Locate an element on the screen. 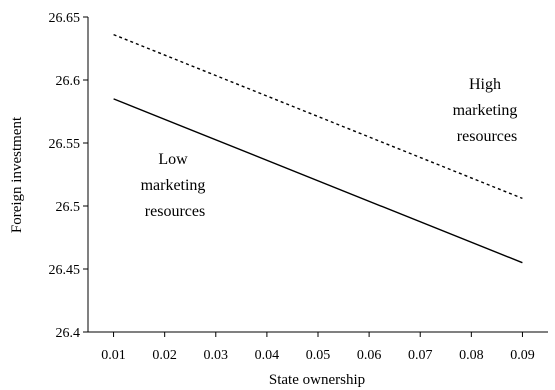  y-tick-label: 26.6 is located at coordinates (68, 81).